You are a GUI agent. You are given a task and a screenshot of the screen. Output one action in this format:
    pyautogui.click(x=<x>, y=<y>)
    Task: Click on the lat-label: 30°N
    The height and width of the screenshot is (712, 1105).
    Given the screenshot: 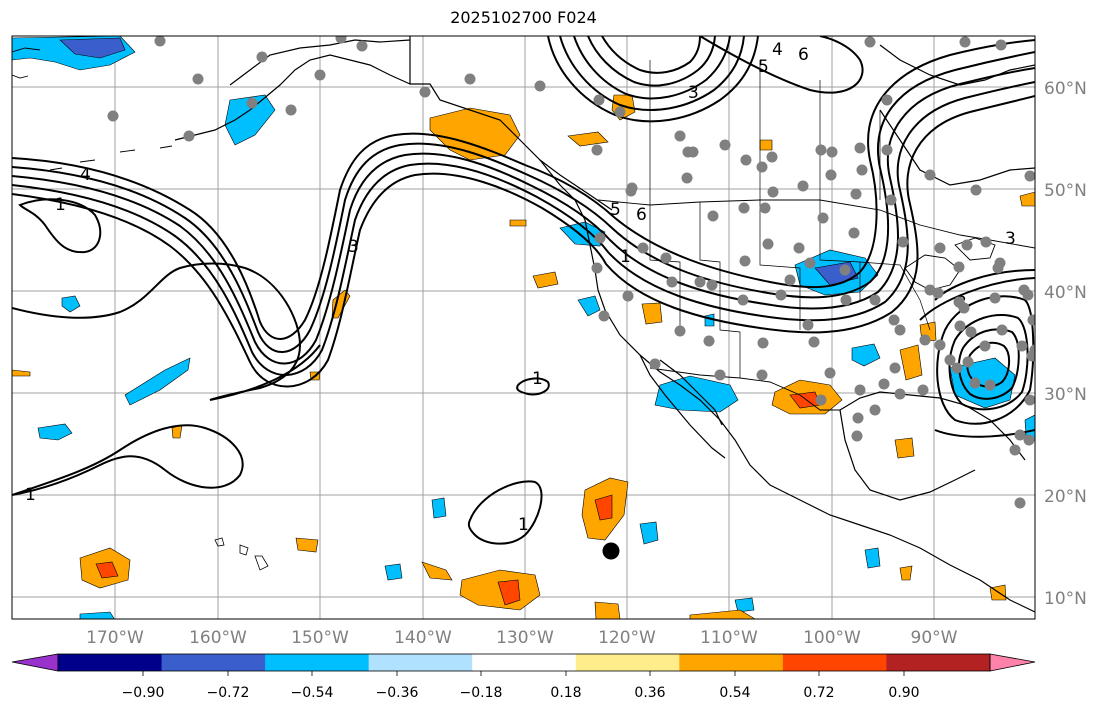 What is the action you would take?
    pyautogui.click(x=1065, y=395)
    